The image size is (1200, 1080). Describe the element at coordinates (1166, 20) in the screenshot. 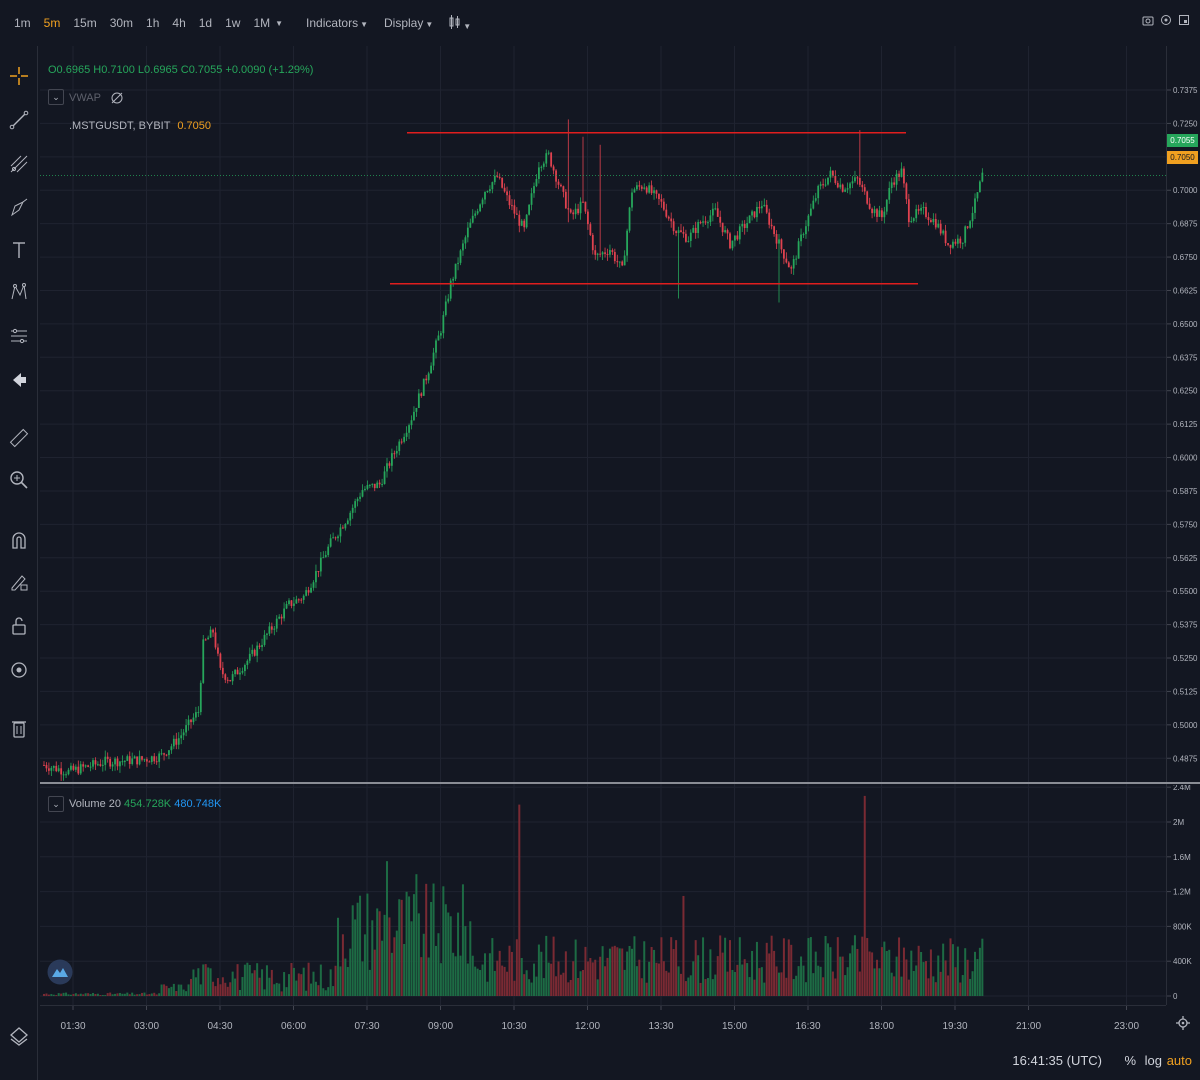

I see `settings-icon` at that location.